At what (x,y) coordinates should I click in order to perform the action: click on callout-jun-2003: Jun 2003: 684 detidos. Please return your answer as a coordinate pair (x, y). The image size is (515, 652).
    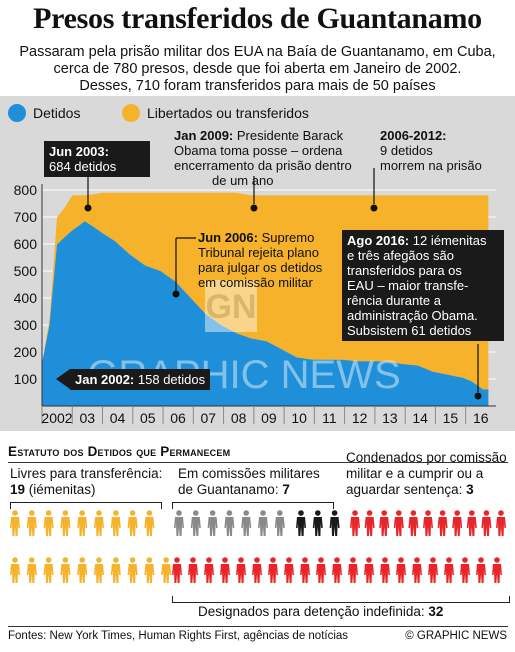
    Looking at the image, I should click on (97, 159).